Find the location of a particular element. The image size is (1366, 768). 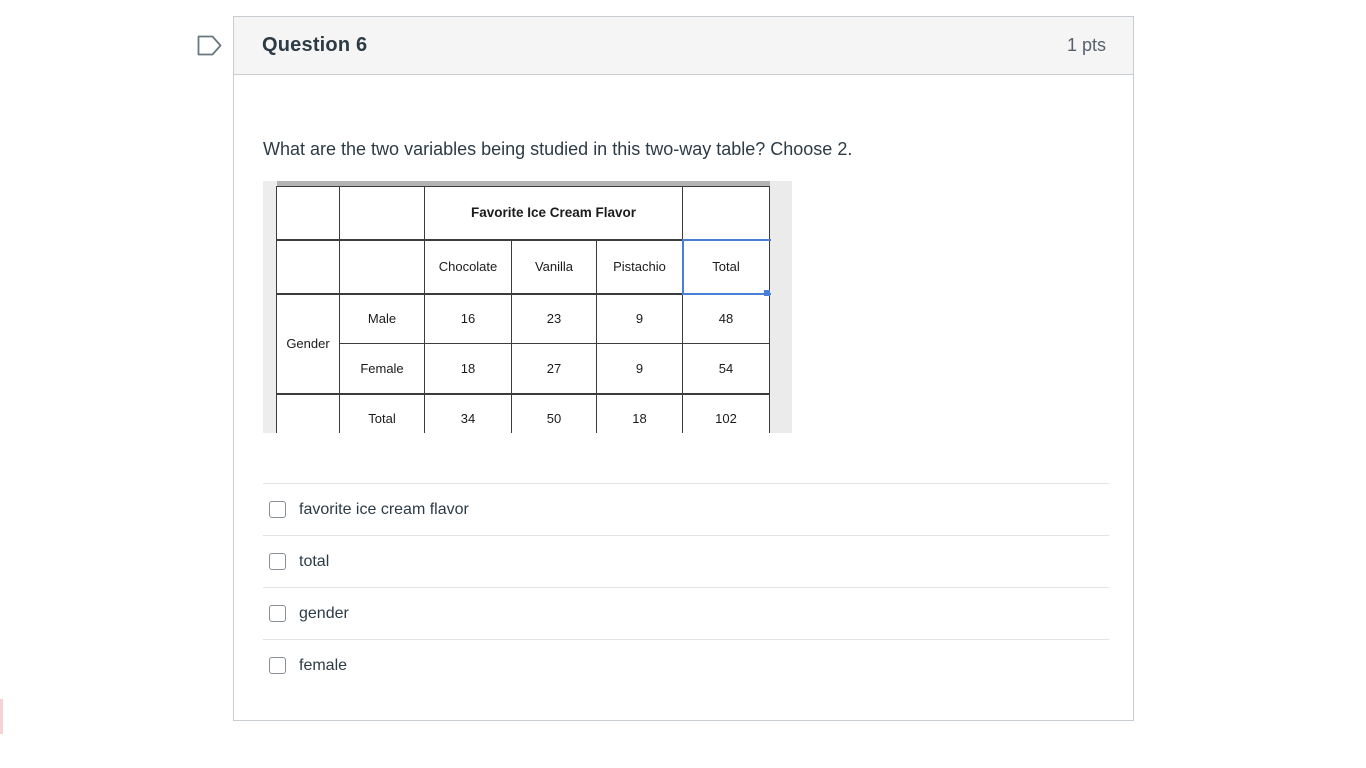

answer-label: total is located at coordinates (314, 561).